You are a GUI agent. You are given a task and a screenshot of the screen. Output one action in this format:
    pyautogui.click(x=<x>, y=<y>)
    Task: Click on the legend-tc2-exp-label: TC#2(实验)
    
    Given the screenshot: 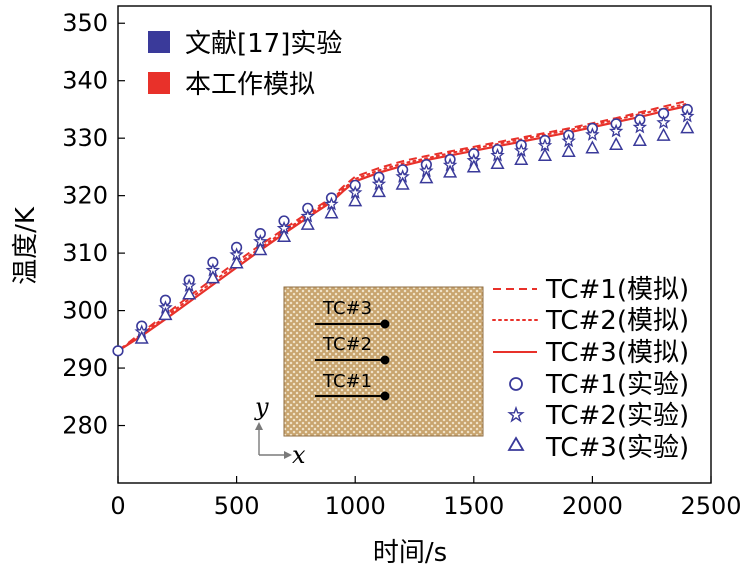 What is the action you would take?
    pyautogui.click(x=617, y=416)
    